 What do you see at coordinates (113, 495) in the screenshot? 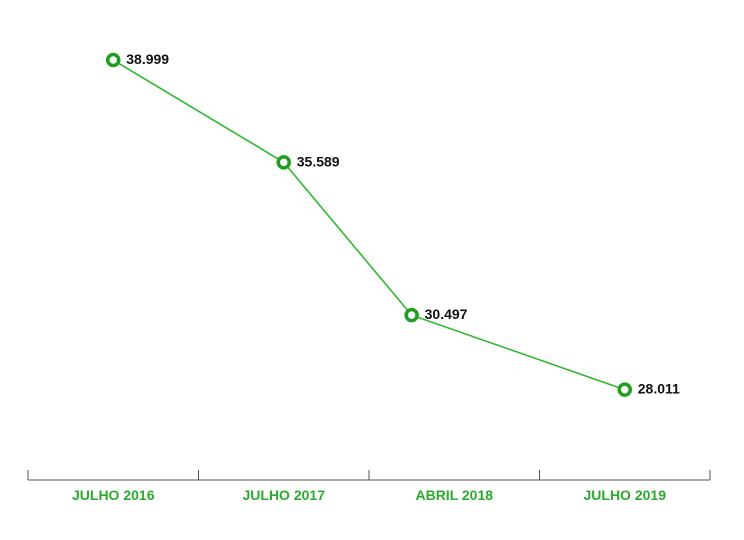
I see `x-tick-label: JULHO 2016` at bounding box center [113, 495].